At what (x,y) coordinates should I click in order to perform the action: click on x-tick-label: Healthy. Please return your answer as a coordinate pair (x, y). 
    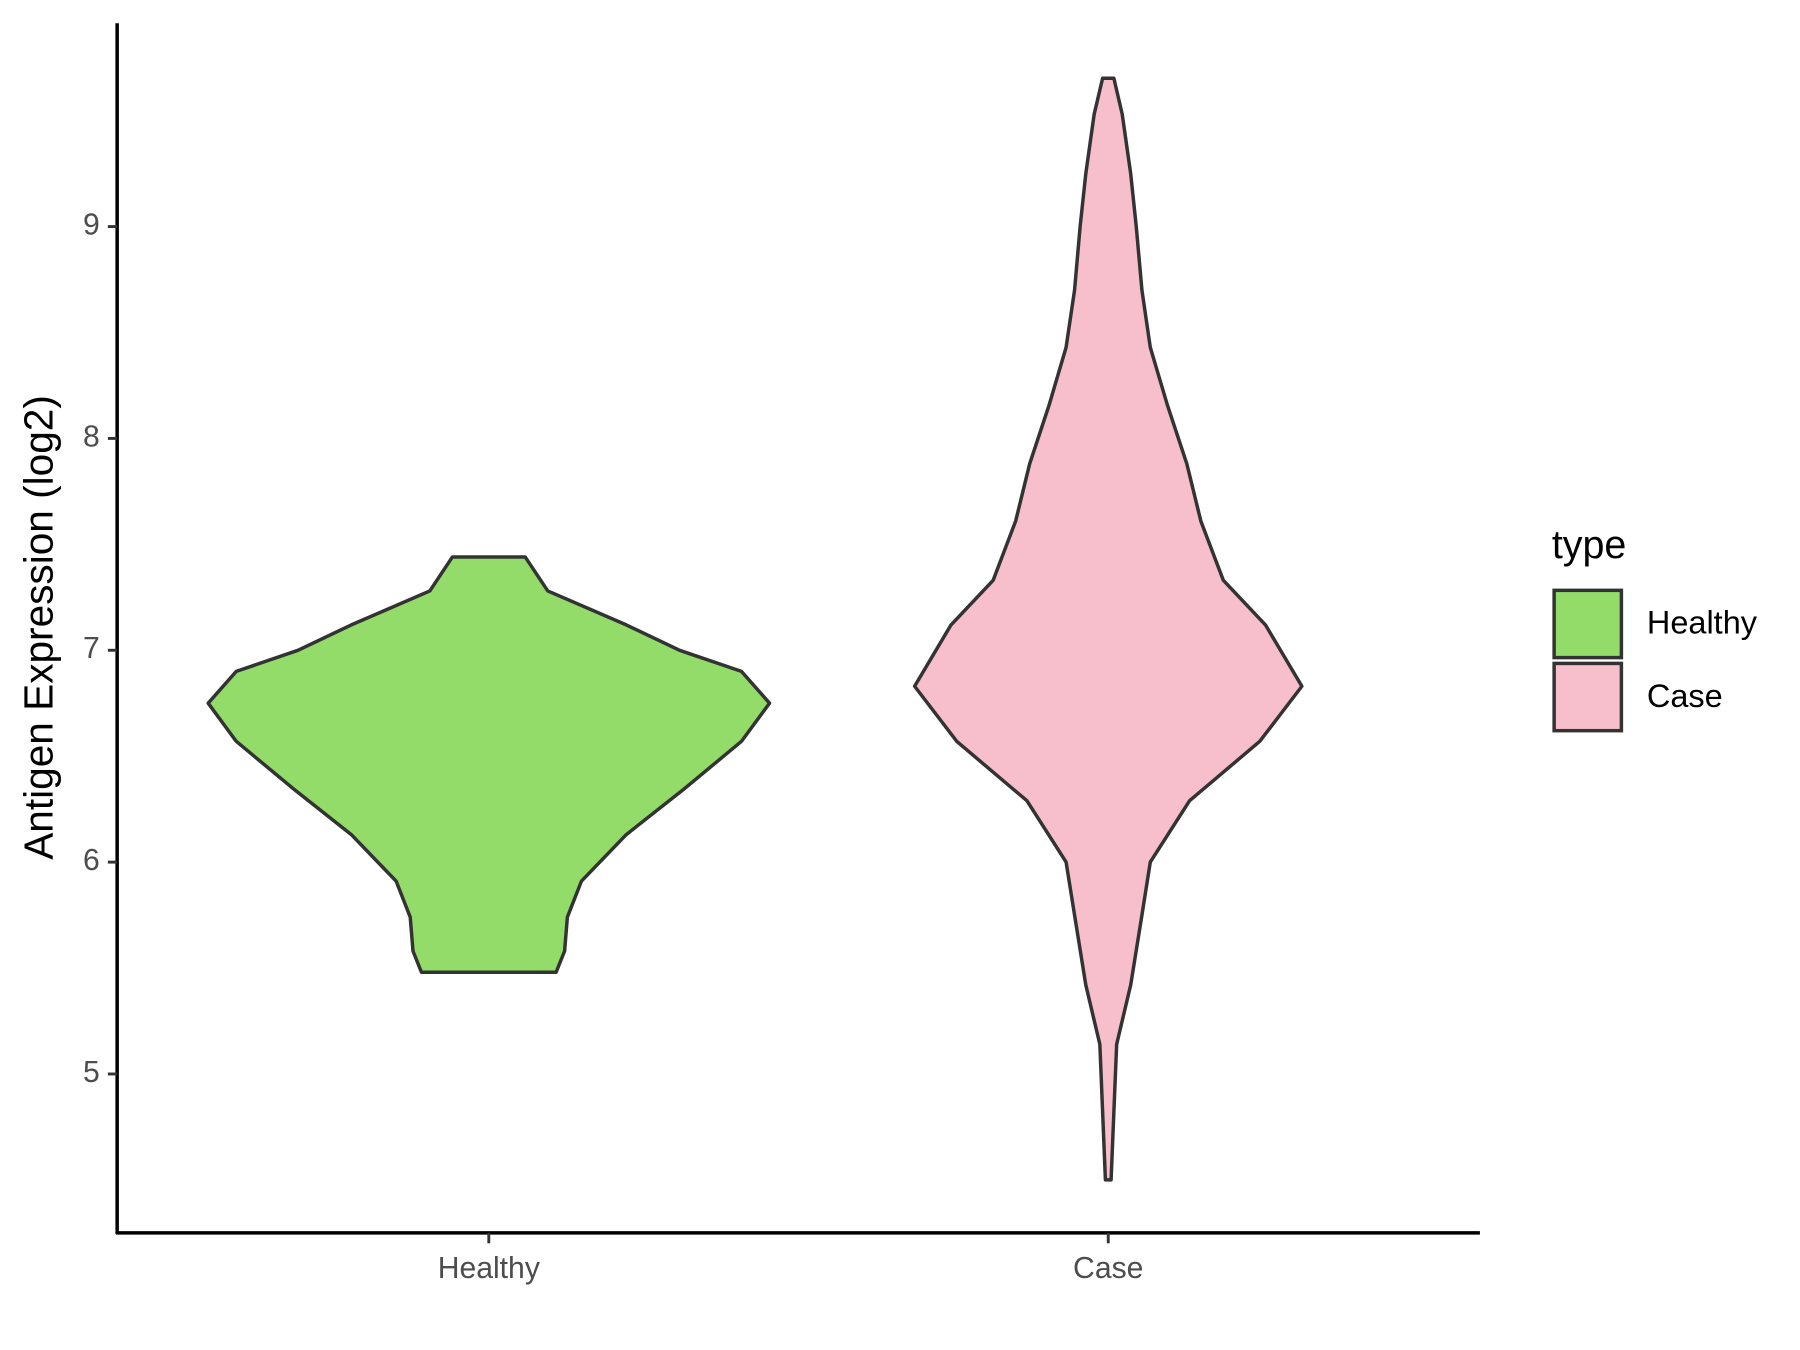
    Looking at the image, I should click on (489, 1268).